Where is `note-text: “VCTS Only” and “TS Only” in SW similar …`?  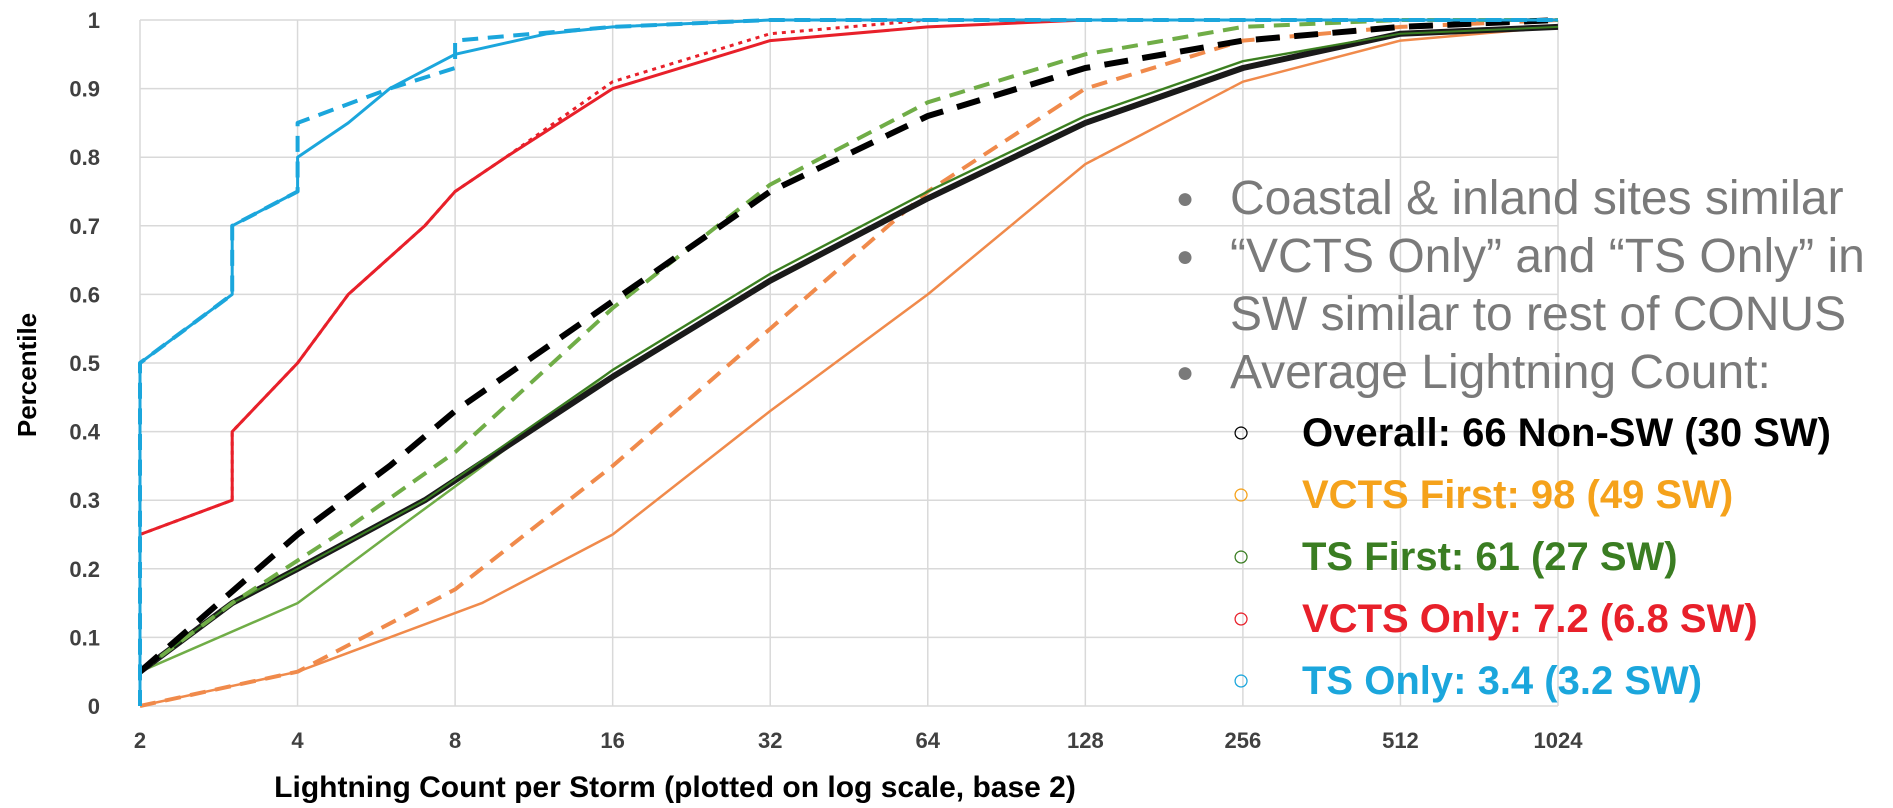
note-text: “VCTS Only” and “TS Only” in SW similar … is located at coordinates (1547, 285).